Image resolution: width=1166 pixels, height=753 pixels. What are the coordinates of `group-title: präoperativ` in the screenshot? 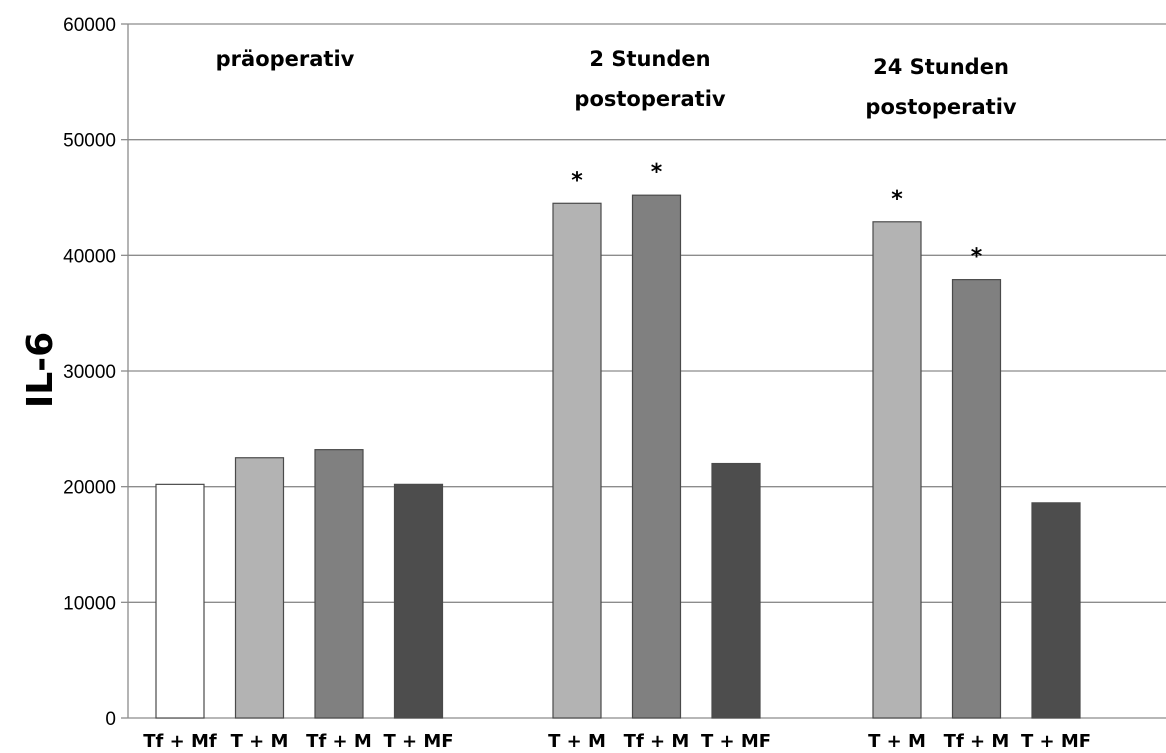 It's located at (285, 59).